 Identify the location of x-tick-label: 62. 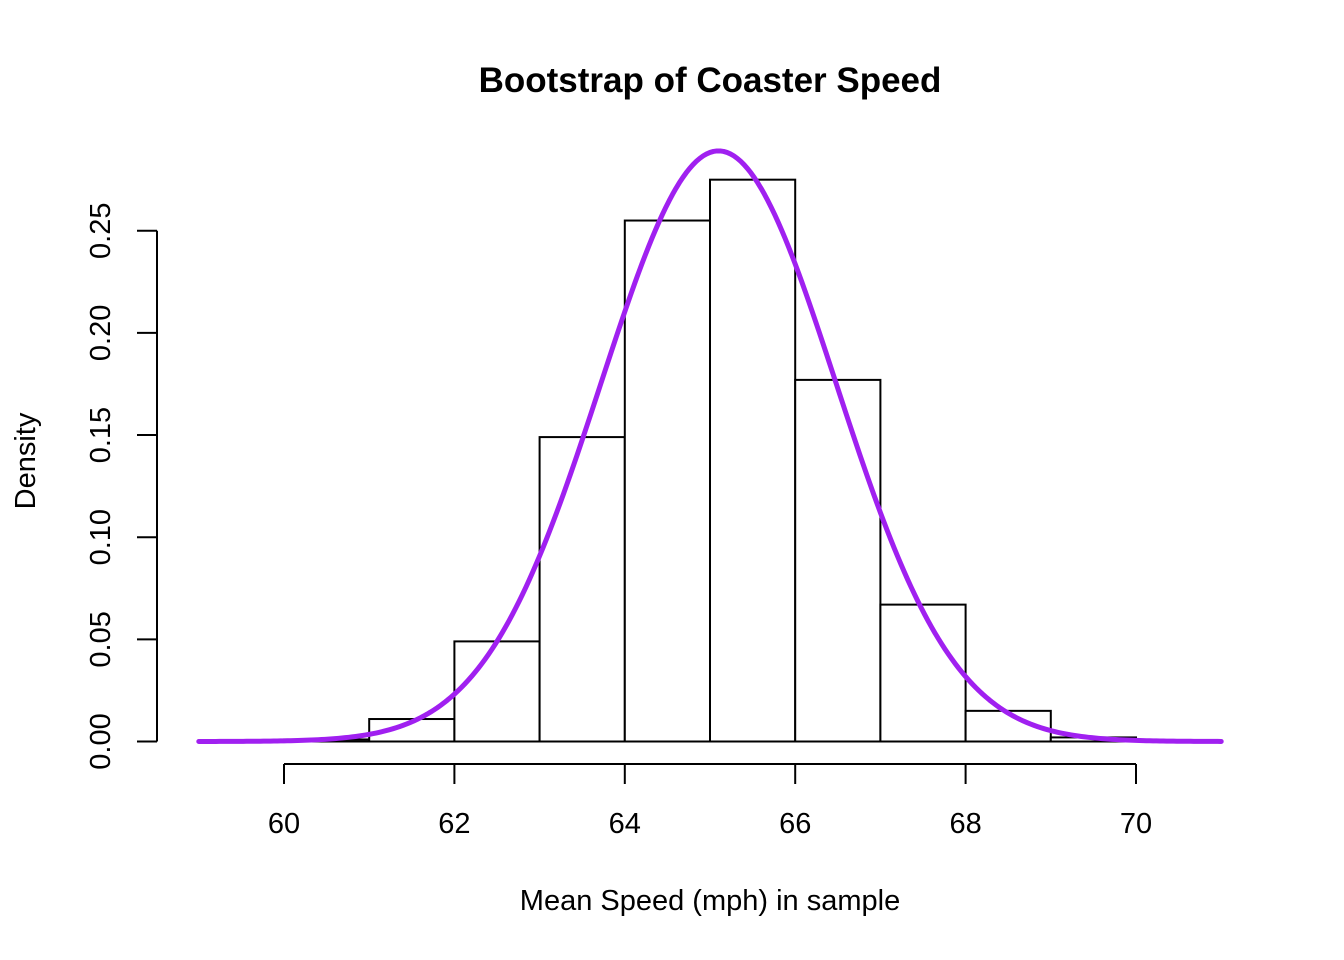
(454, 824).